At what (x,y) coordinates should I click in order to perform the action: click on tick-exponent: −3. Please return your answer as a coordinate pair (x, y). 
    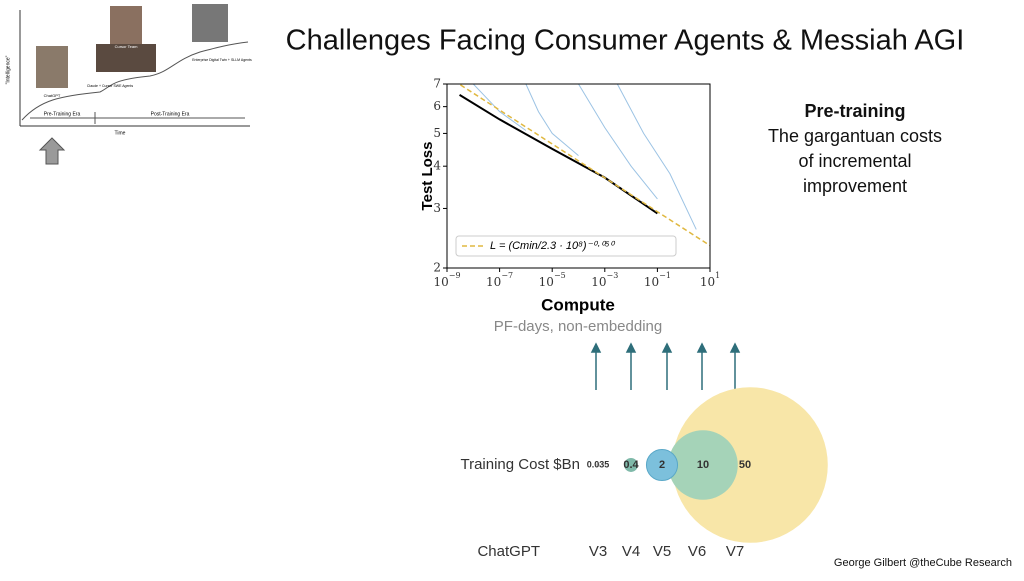
    Looking at the image, I should click on (613, 275).